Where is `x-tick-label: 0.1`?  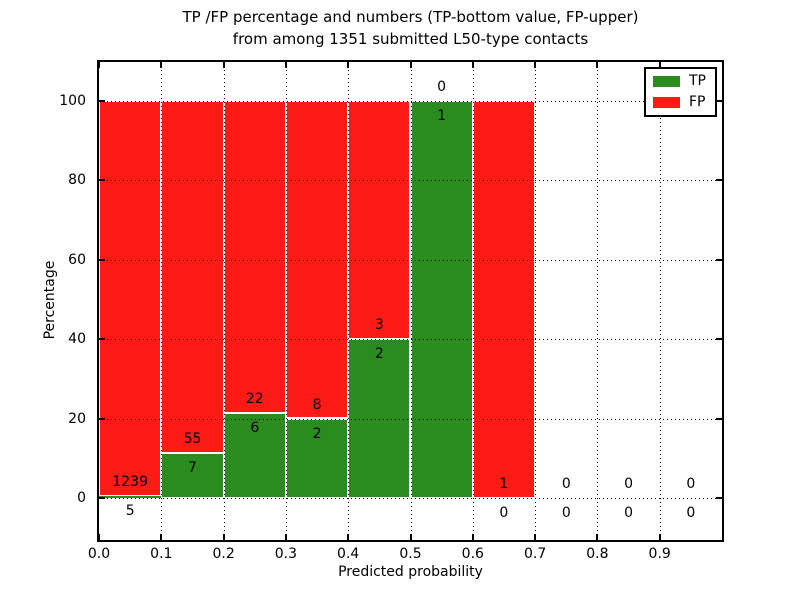 x-tick-label: 0.1 is located at coordinates (161, 554).